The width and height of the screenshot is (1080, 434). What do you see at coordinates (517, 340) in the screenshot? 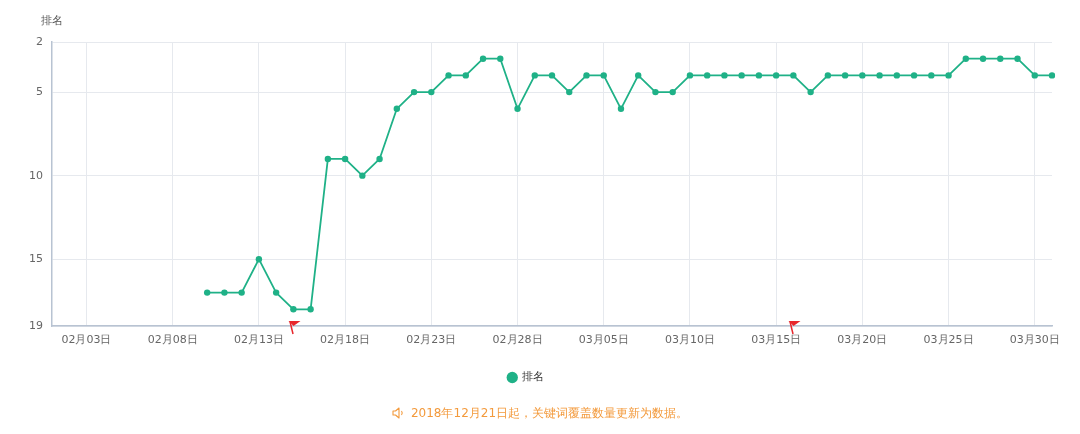
I see `x-tick-label: 02月28日` at bounding box center [517, 340].